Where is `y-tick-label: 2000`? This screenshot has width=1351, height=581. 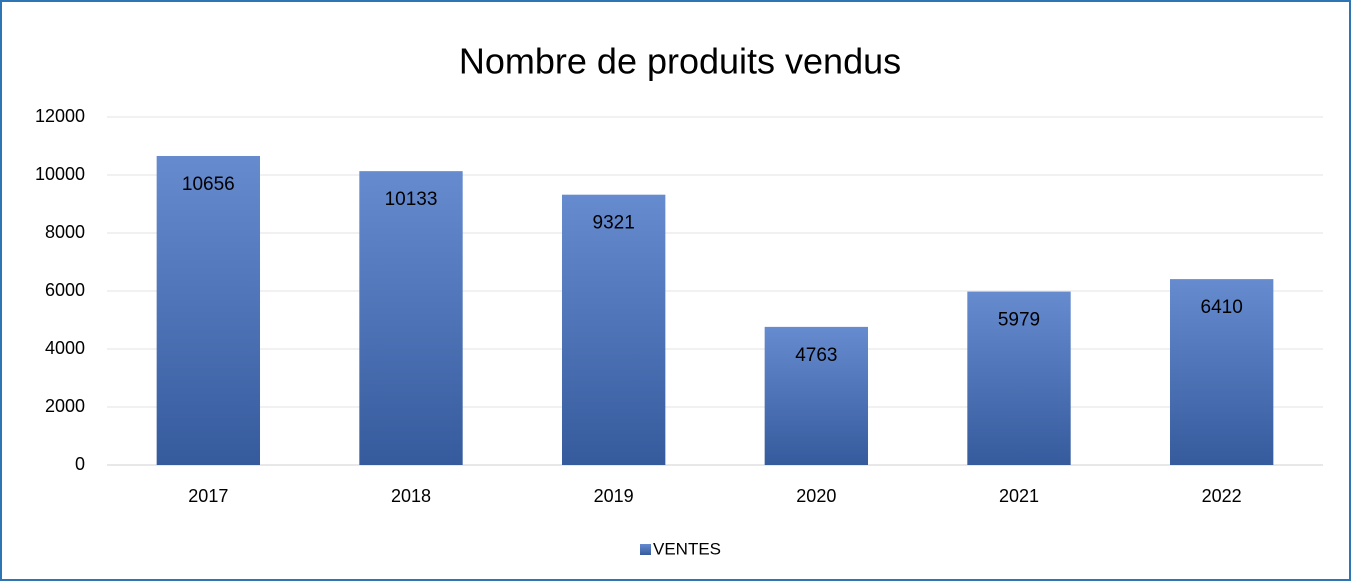
y-tick-label: 2000 is located at coordinates (65, 406).